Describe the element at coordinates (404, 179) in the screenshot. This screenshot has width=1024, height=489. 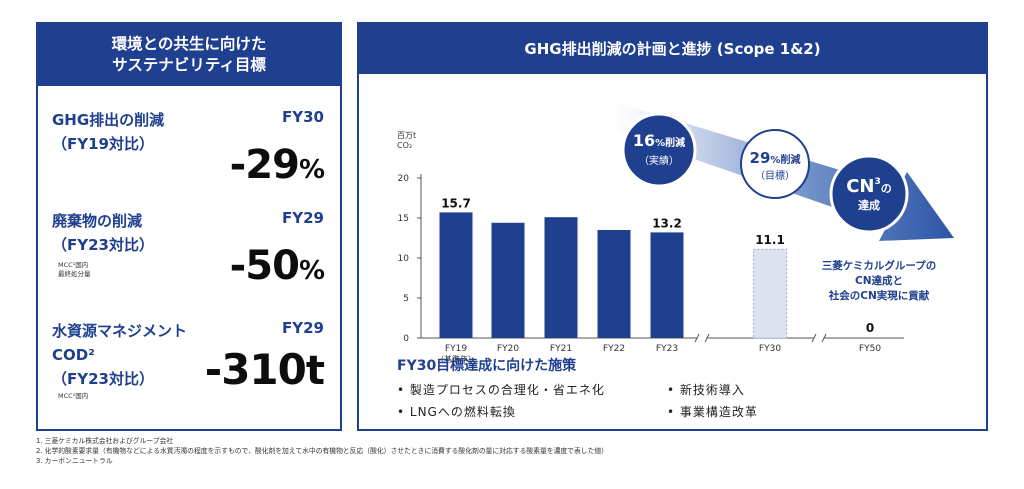
I see `y-tick-label: 20` at that location.